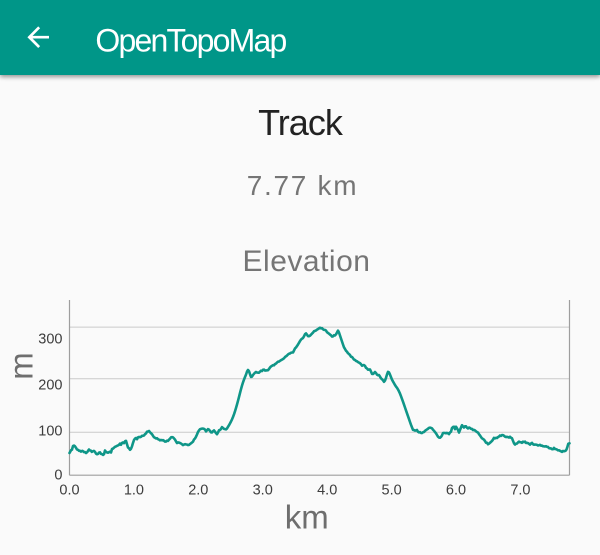  Describe the element at coordinates (520, 491) in the screenshot. I see `svg-text: 7.0` at that location.